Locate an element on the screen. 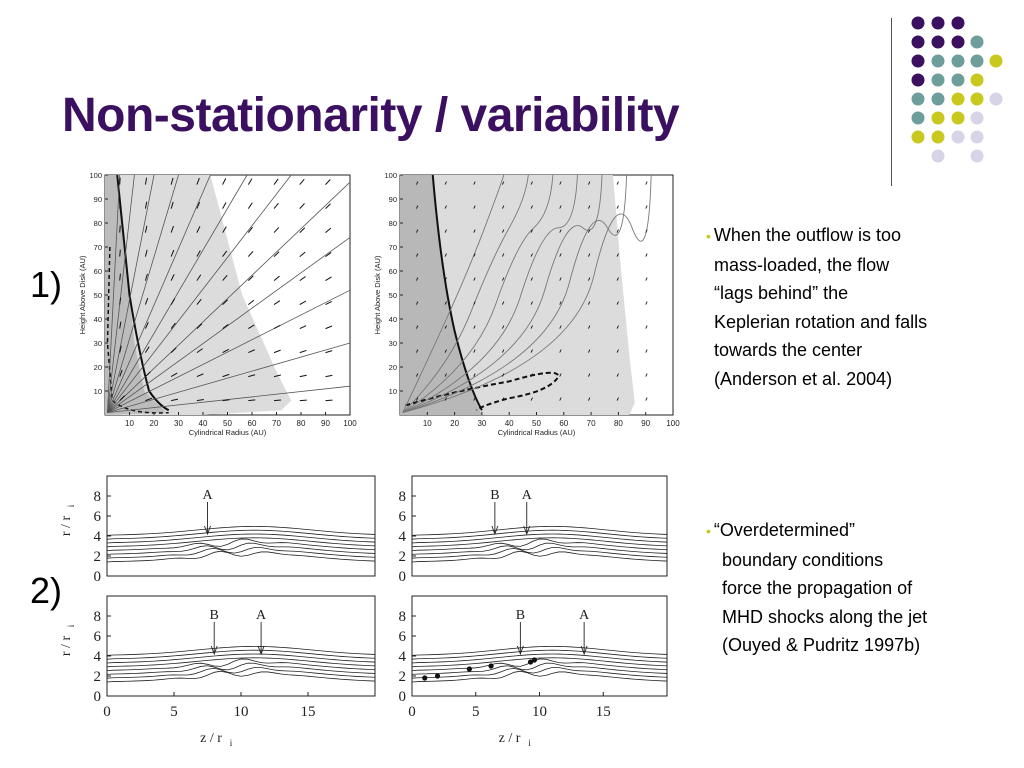 This screenshot has height=768, width=1024. bullet-line: (Anderson et al. 2004) is located at coordinates (803, 378).